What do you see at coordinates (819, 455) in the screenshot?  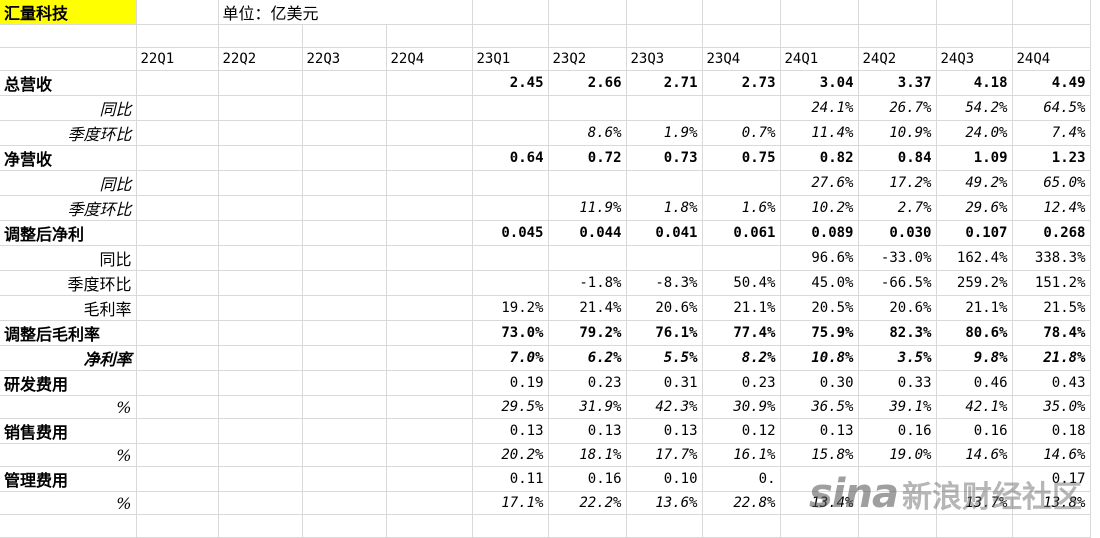 I see `value-cell: 15.8%` at bounding box center [819, 455].